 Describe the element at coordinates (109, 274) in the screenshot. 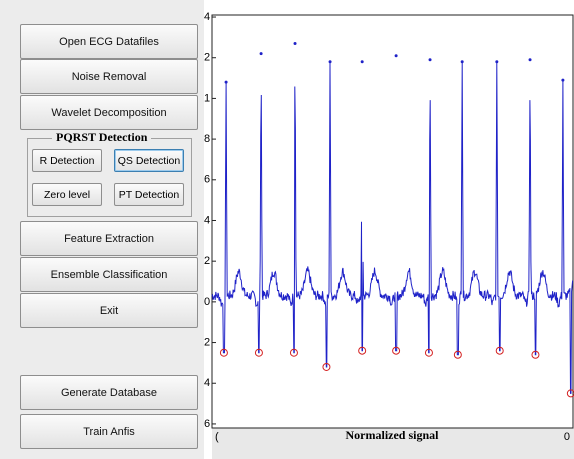

I see `button: Ensemble Classification` at that location.